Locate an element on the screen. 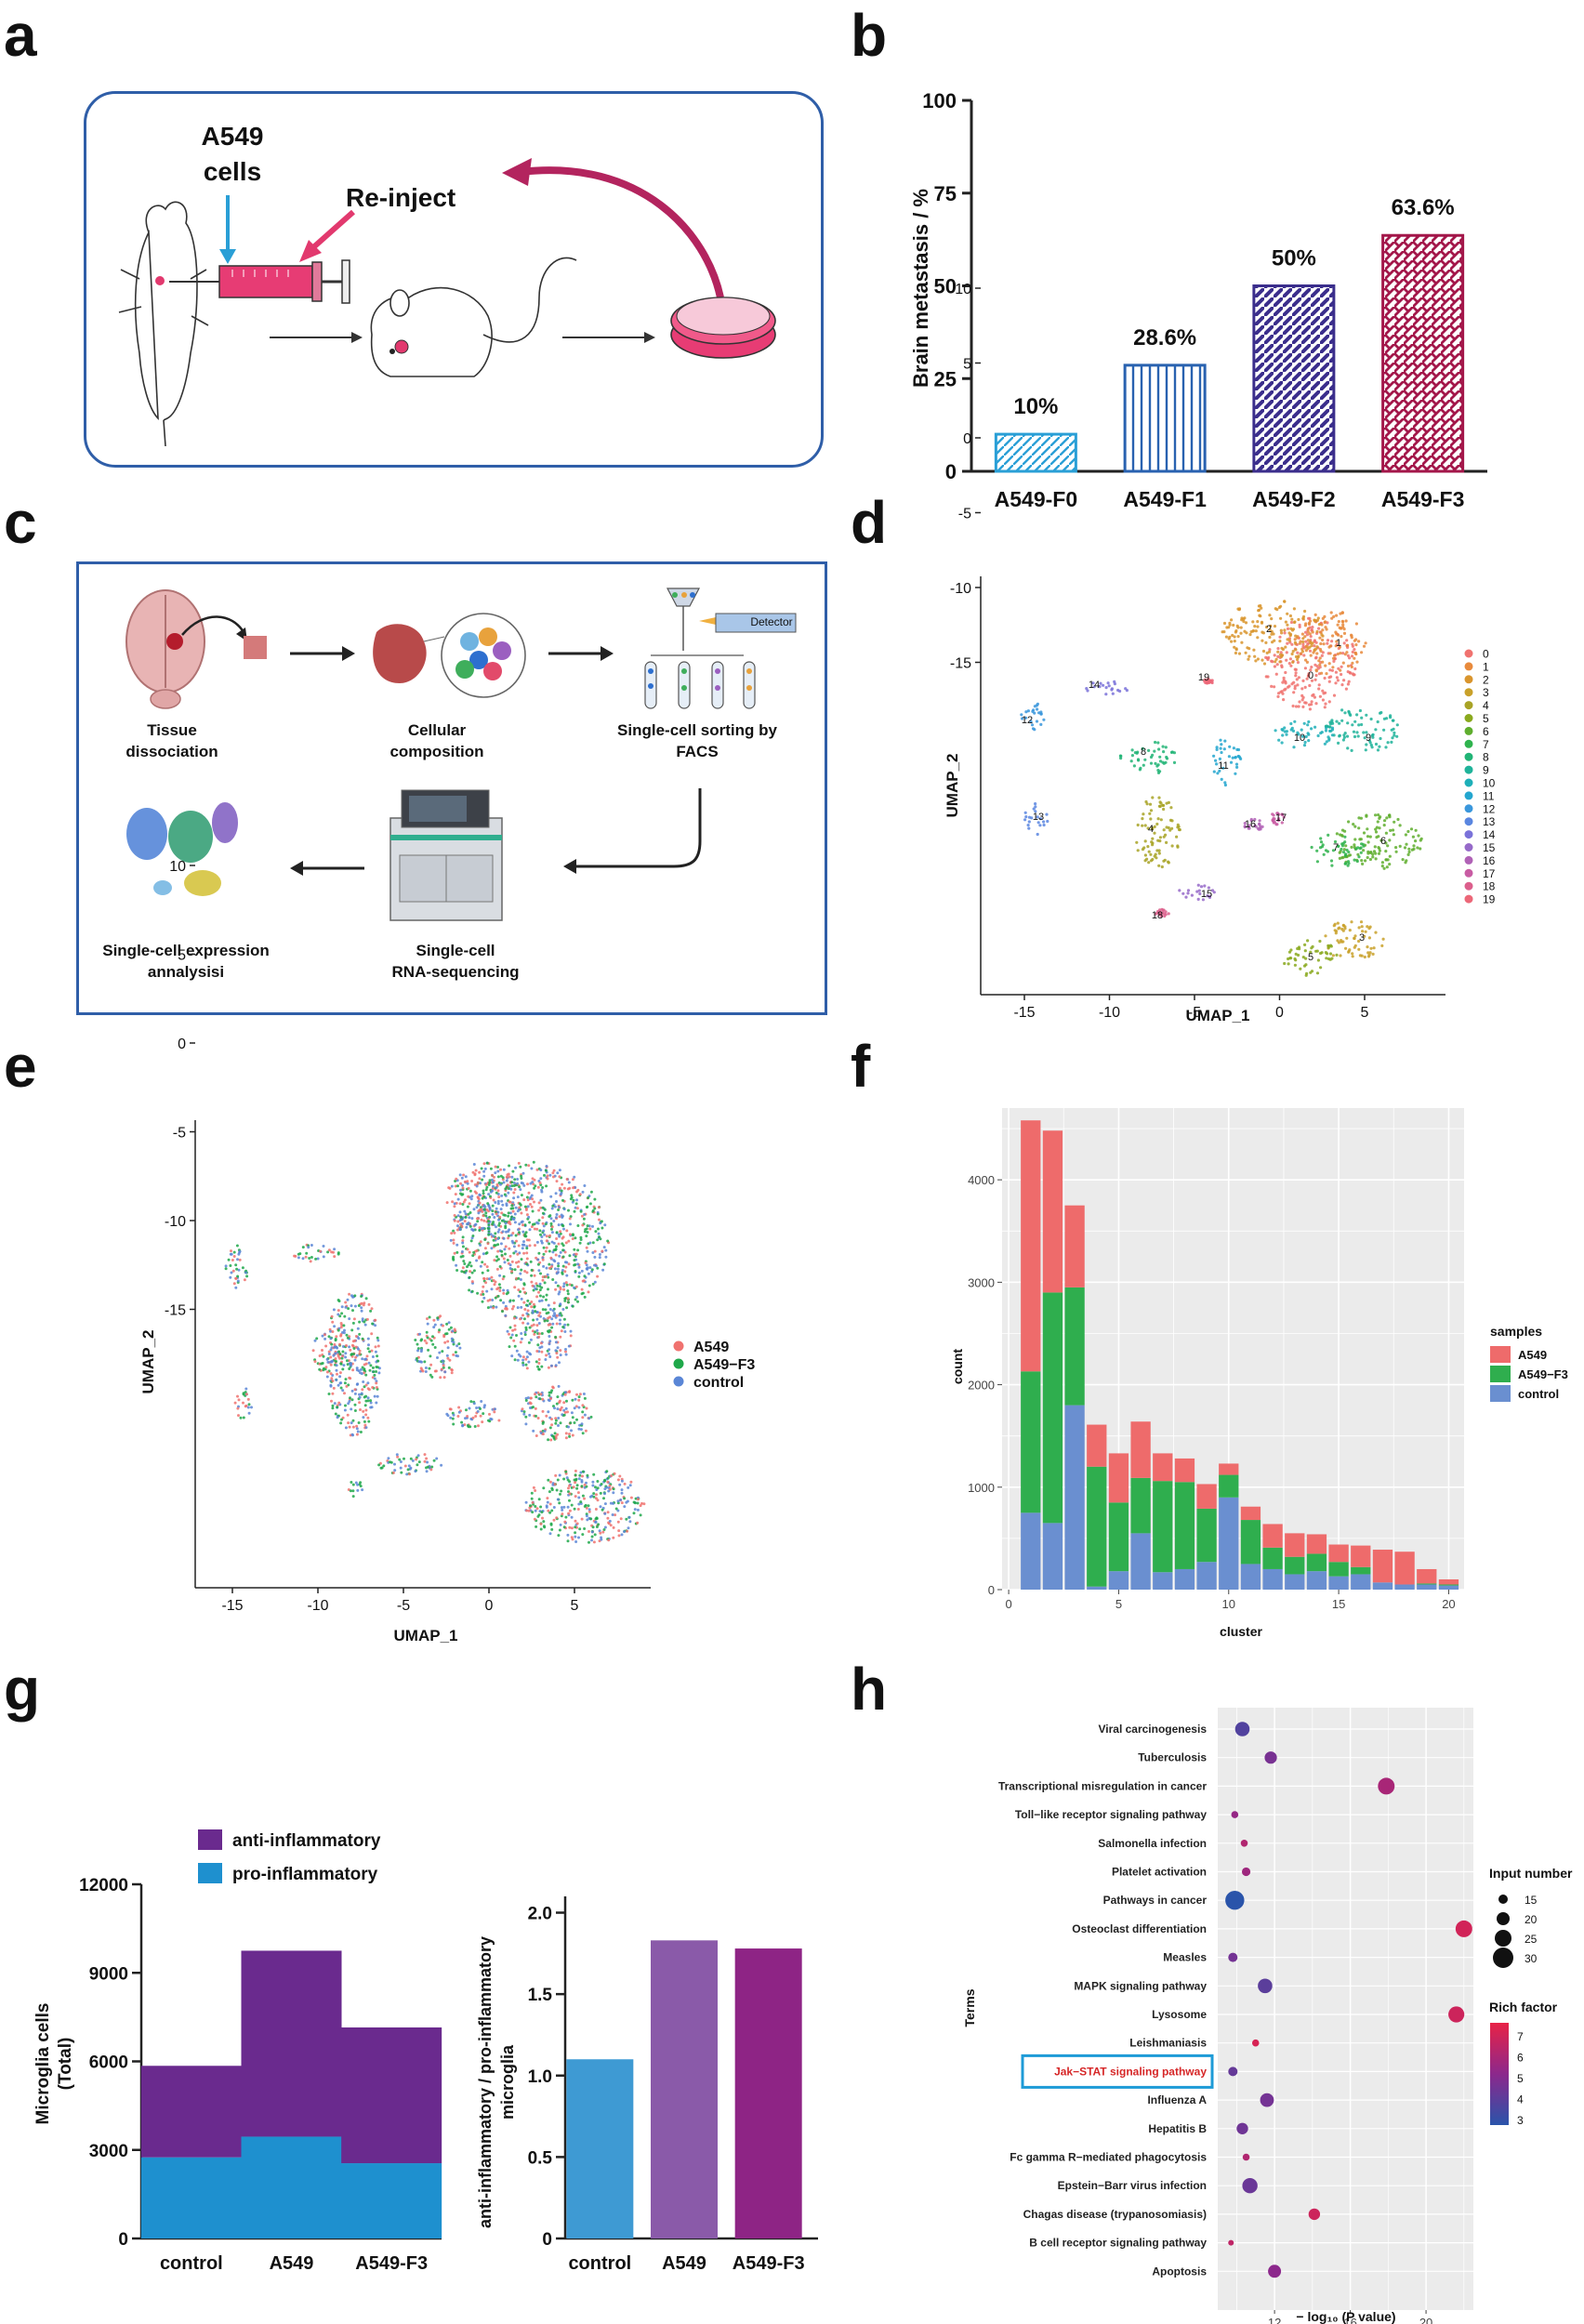 The image size is (1584, 2324). f-legend-swatch is located at coordinates (1500, 1393).